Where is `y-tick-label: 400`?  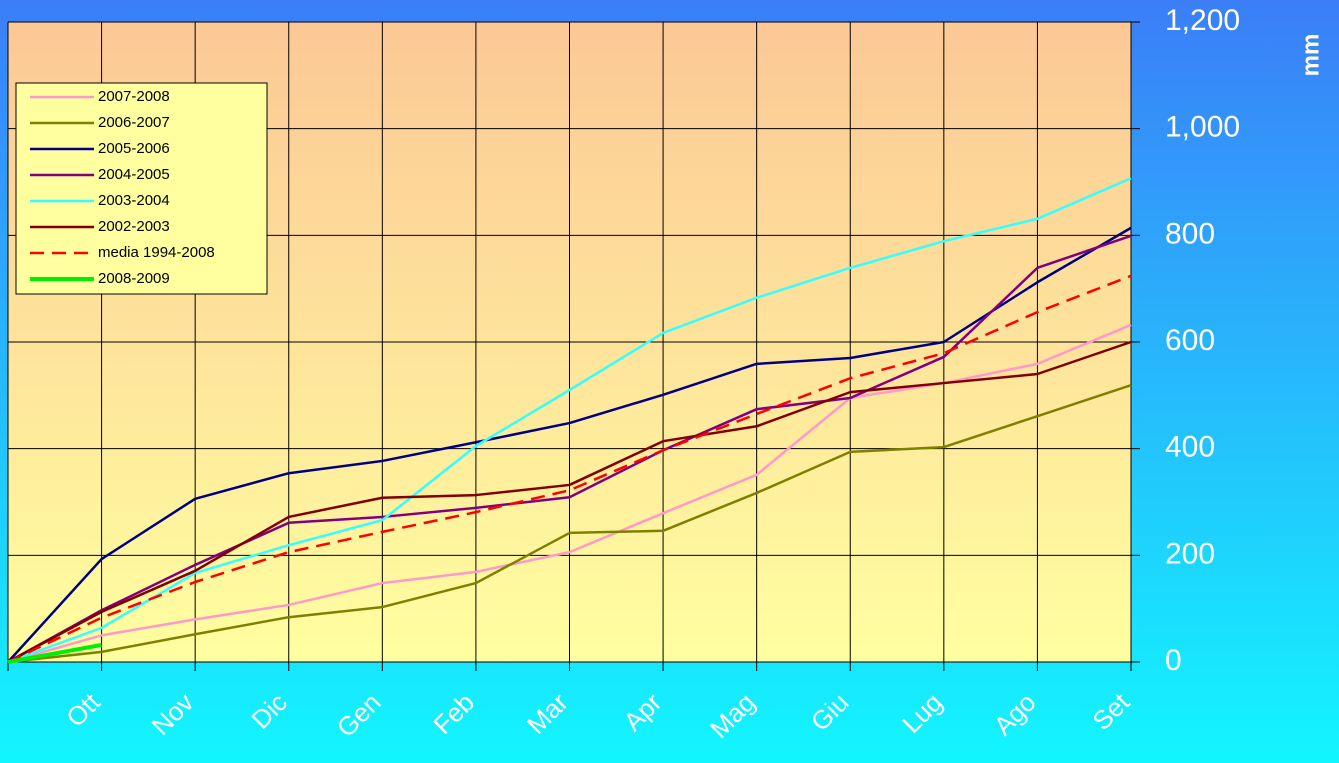 y-tick-label: 400 is located at coordinates (1190, 447).